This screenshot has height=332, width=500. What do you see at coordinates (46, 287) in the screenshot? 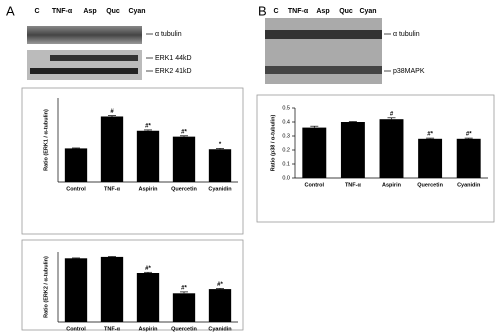
I see `y-axis-label: Ratio (ERK2 / α-tubulin)` at bounding box center [46, 287].